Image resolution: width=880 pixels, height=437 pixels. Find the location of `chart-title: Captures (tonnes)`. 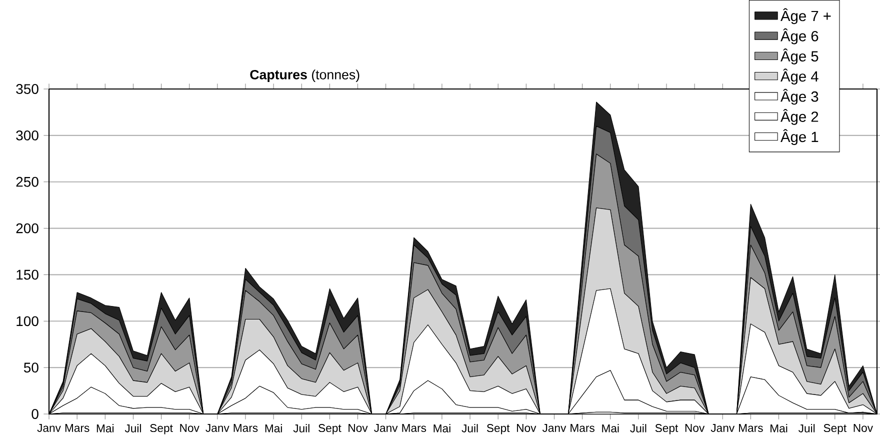

chart-title: Captures (tonnes) is located at coordinates (305, 76).